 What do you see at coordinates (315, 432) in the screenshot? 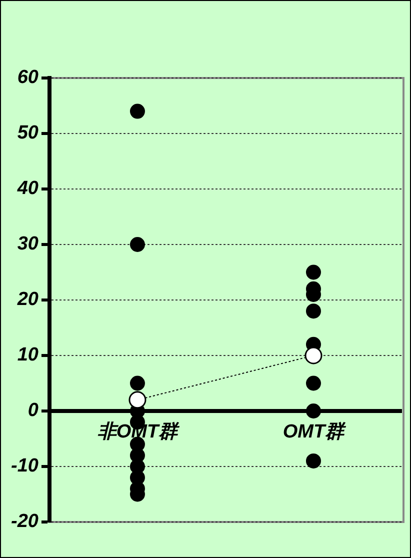
I see `x-tick-label: OMT群` at bounding box center [315, 432].